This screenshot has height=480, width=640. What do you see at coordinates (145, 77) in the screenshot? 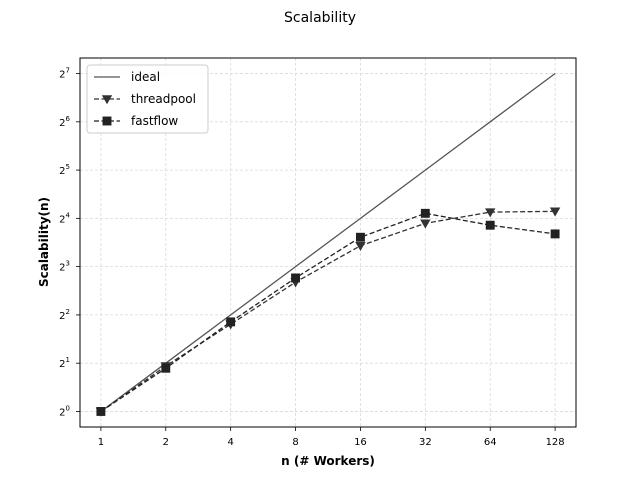
I see `legend-label: ideal` at bounding box center [145, 77].